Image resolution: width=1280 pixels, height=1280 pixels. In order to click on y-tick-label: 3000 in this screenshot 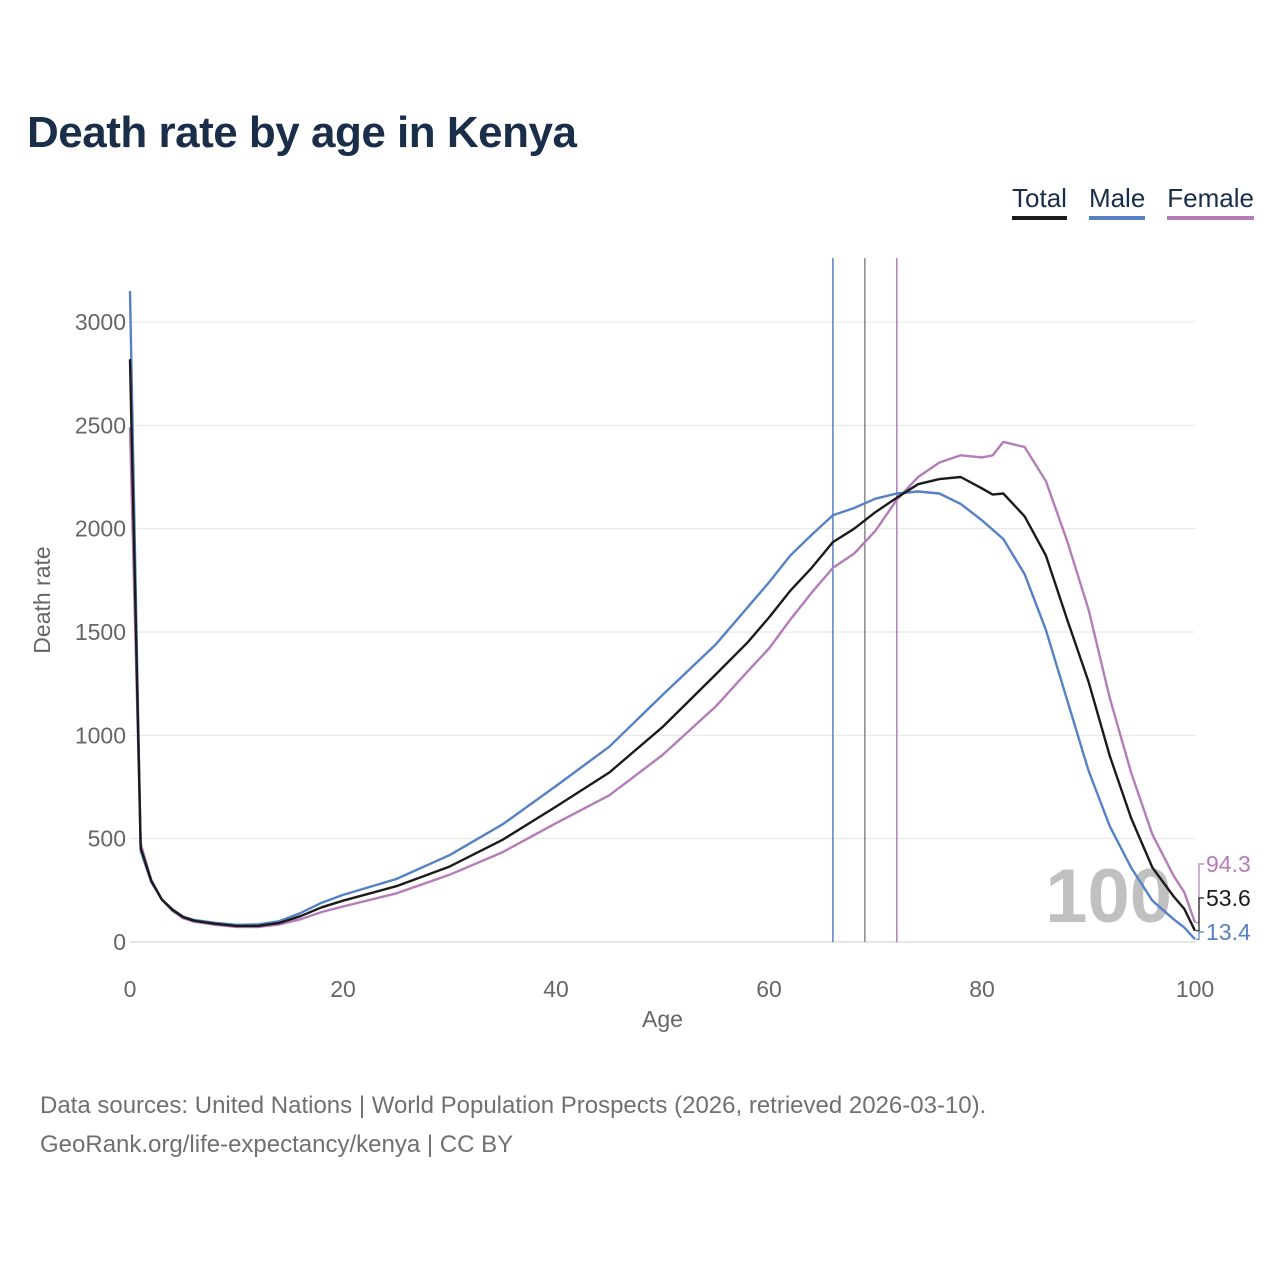, I will do `click(100, 322)`.